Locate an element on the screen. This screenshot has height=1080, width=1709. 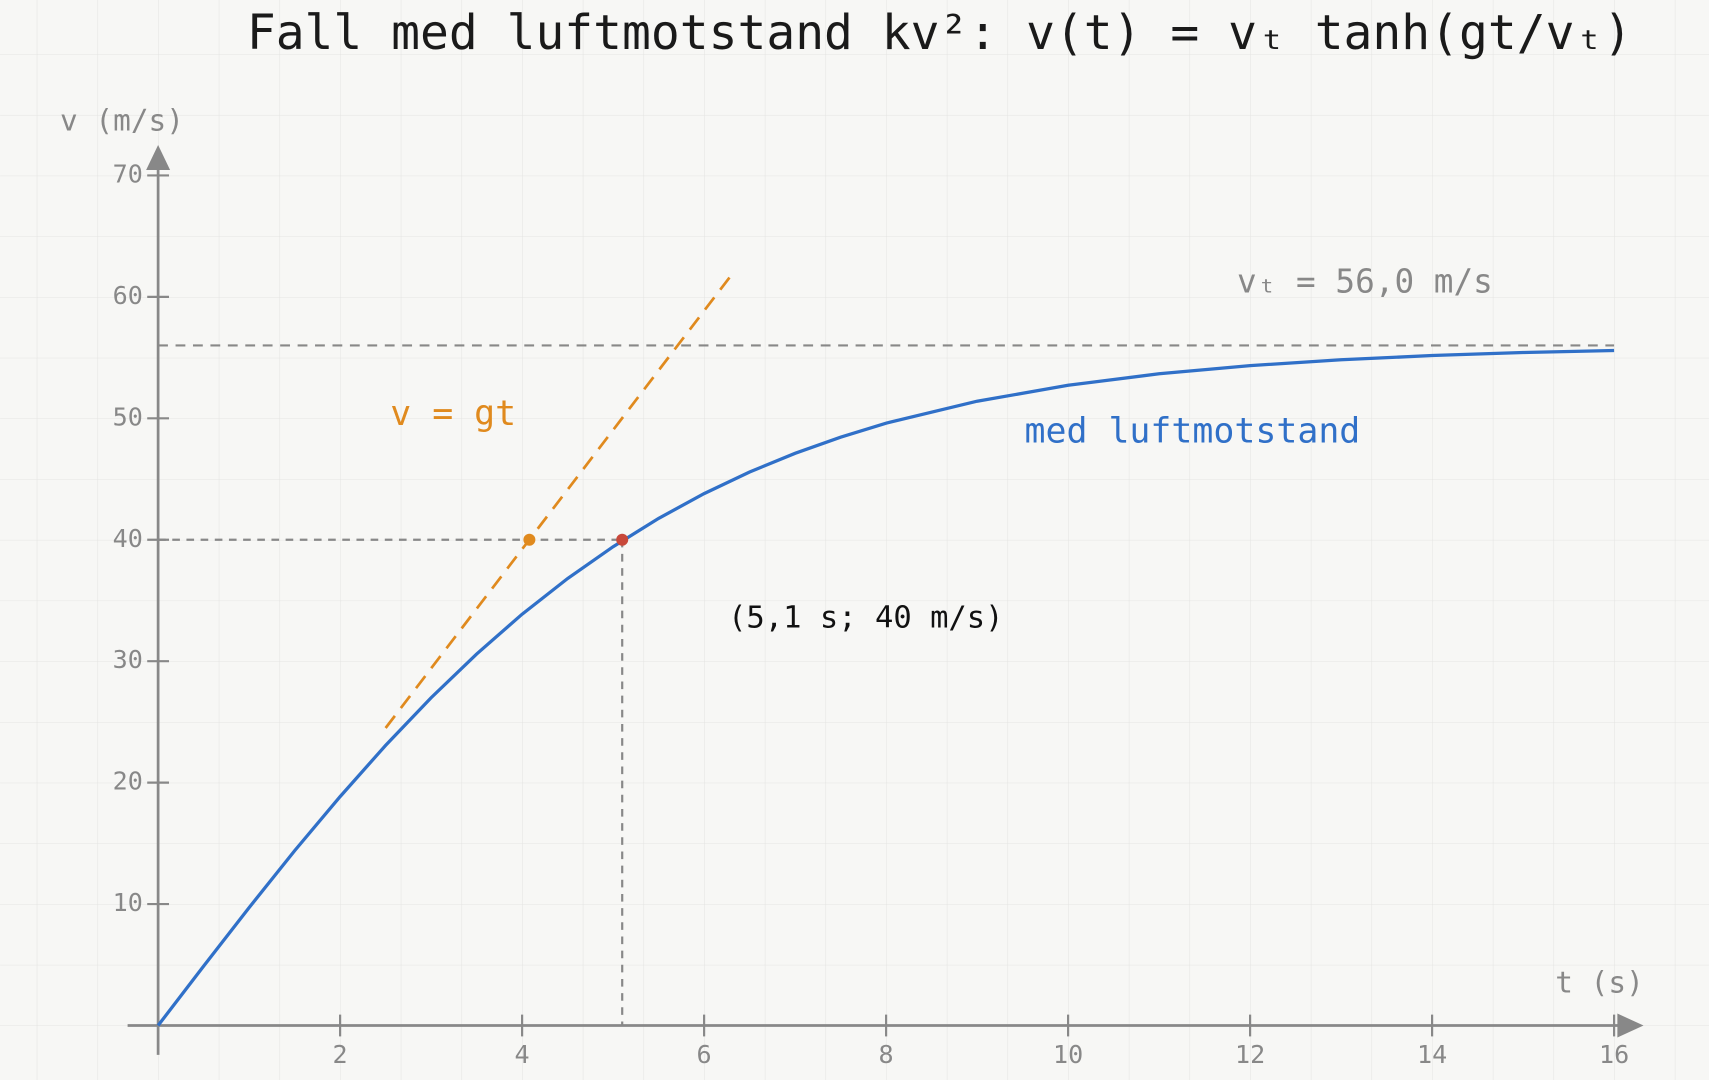
series-line is located at coordinates (558, 501).